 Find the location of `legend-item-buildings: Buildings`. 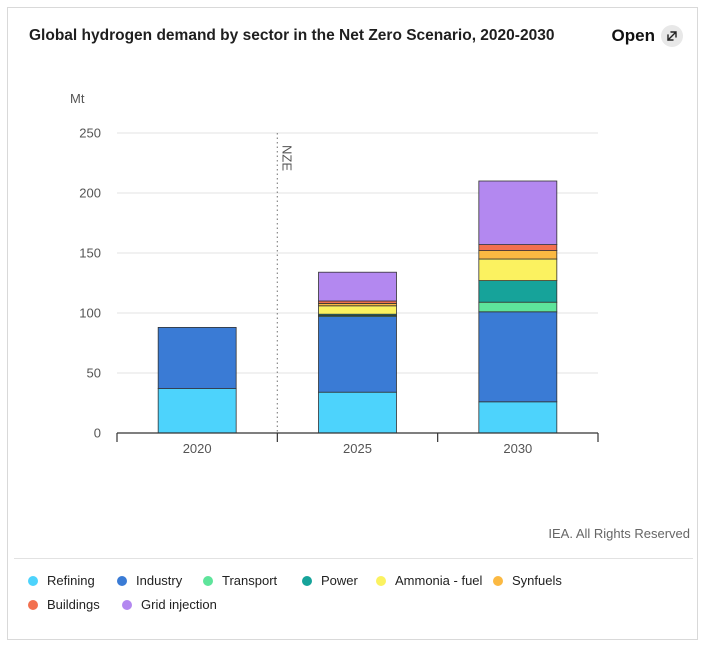

legend-item-buildings: Buildings is located at coordinates (64, 604).